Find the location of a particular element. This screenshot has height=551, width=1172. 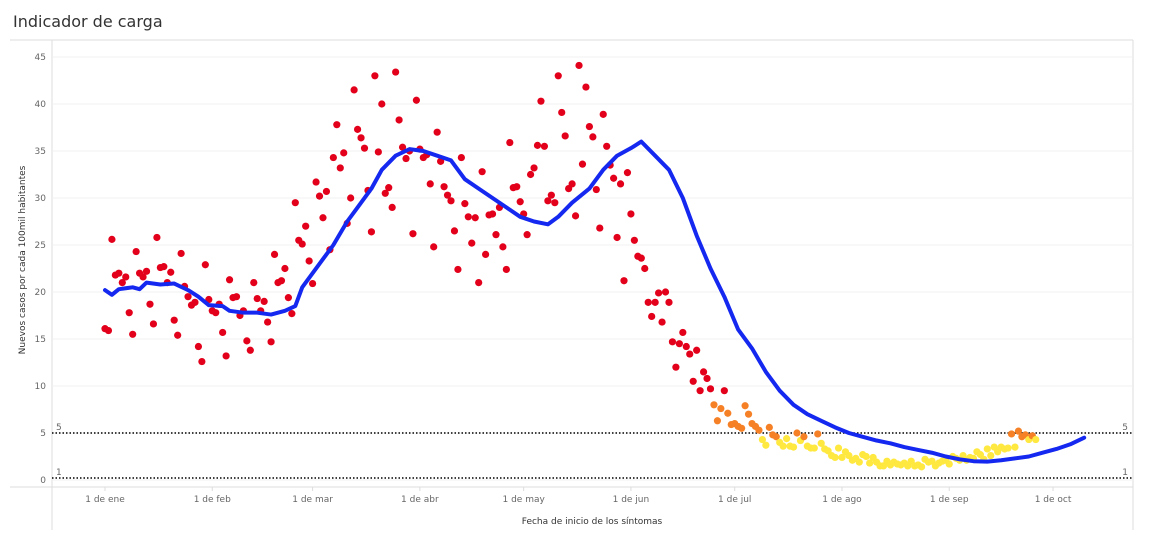

x-axis-title: Fecha de inicio de los síntomas is located at coordinates (592, 522).